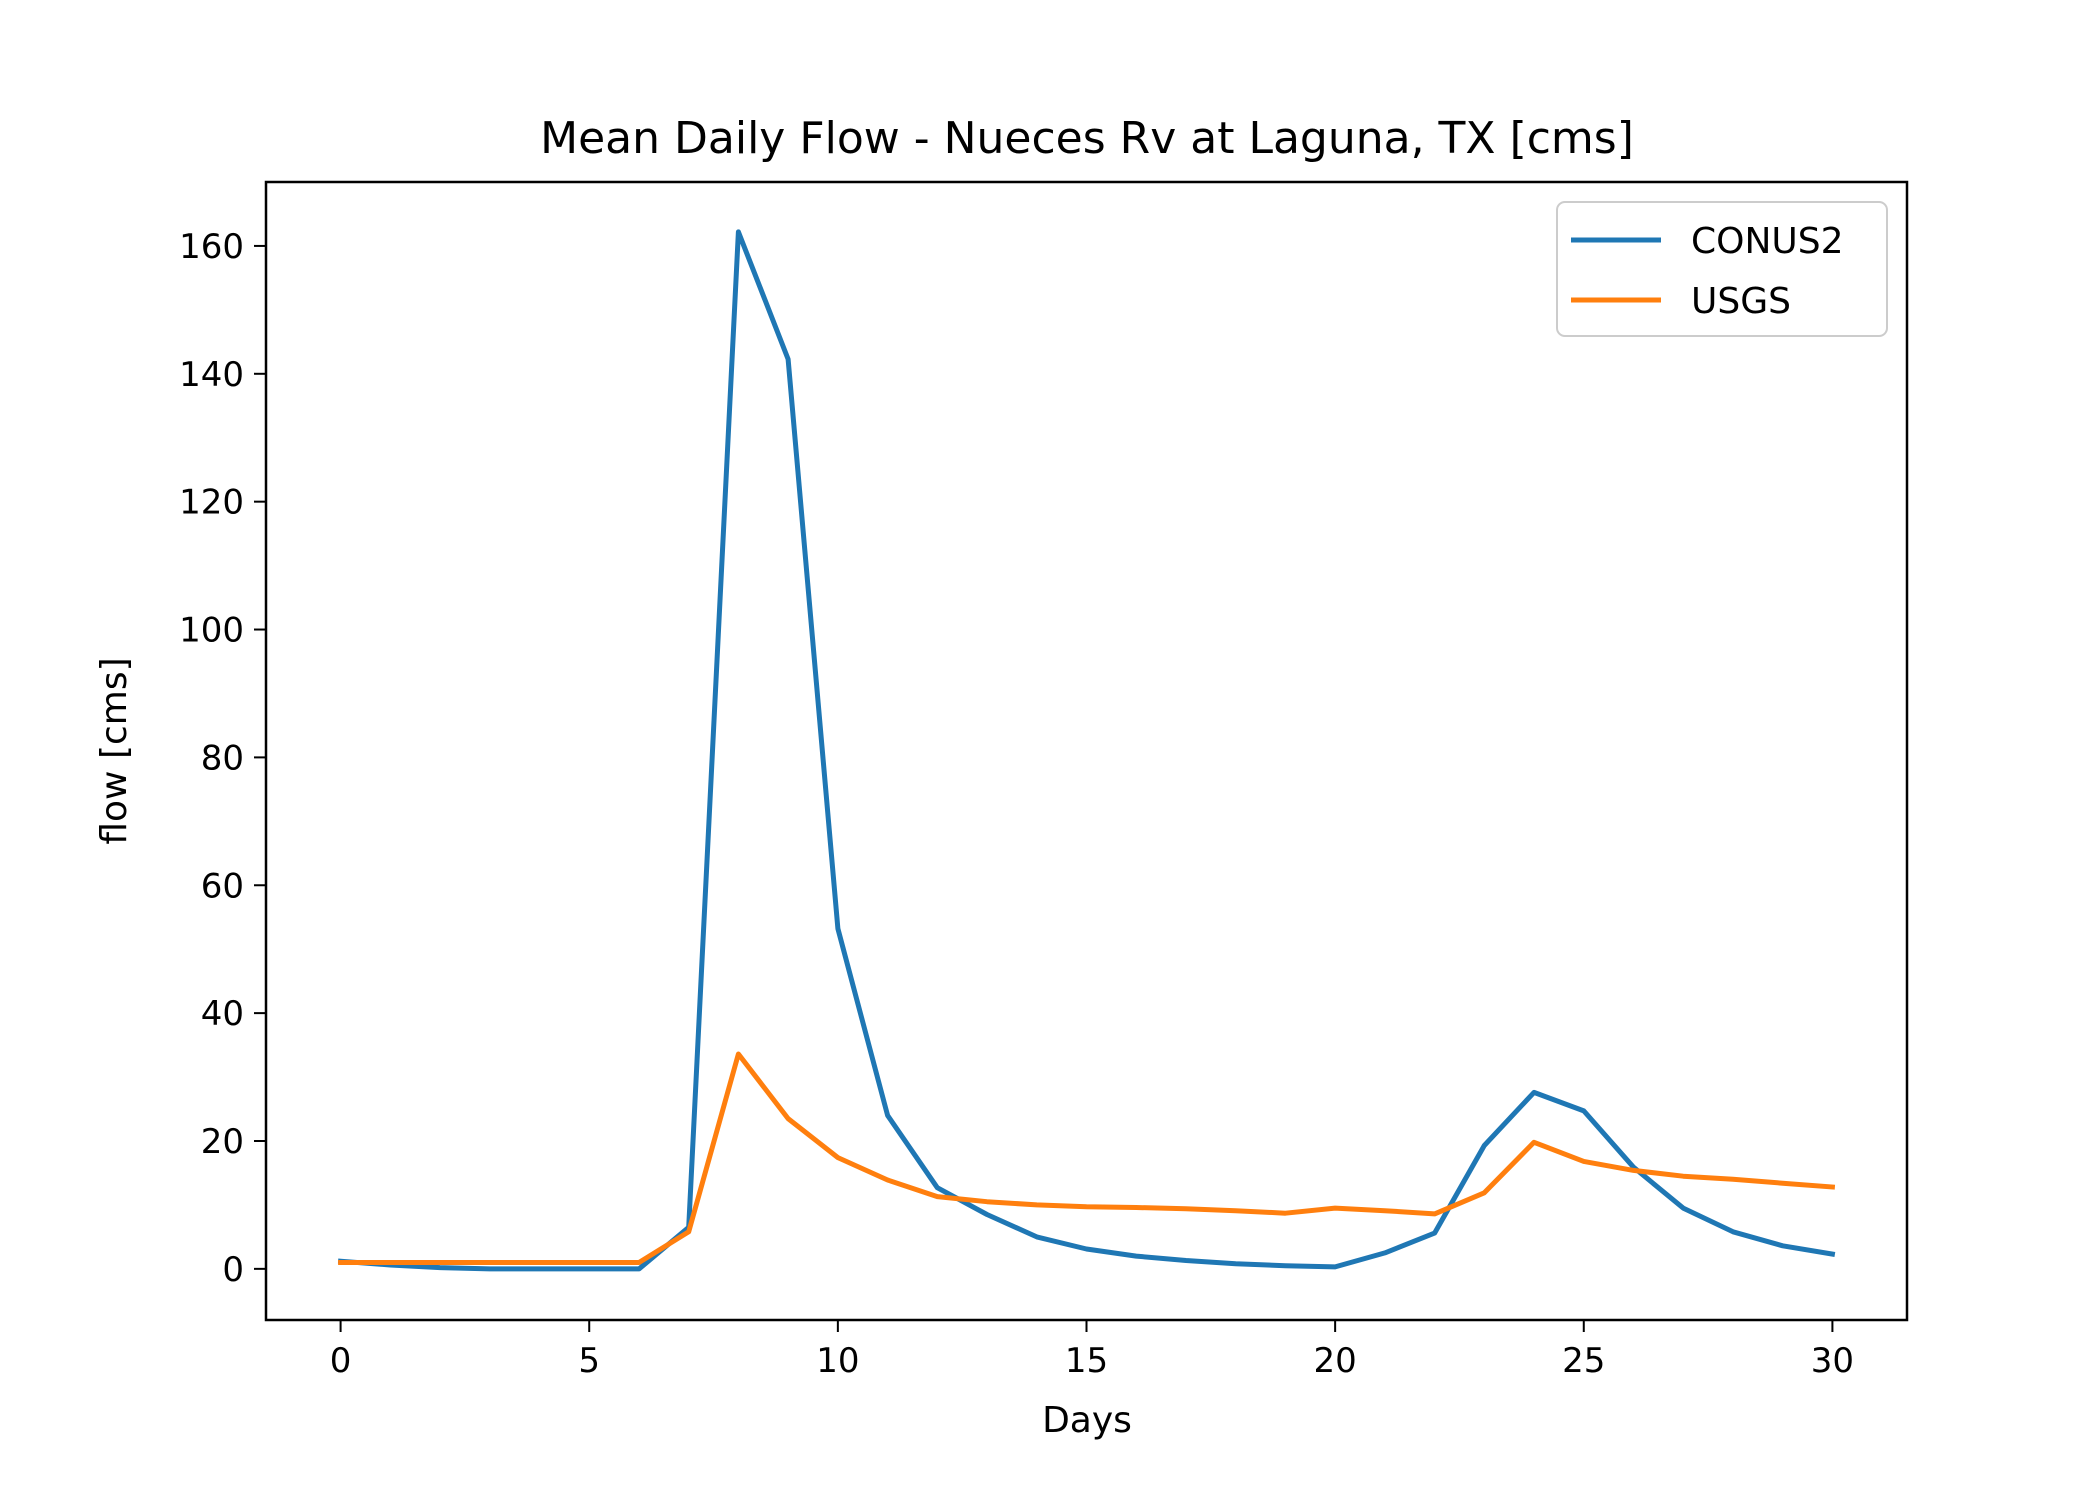 The image size is (2100, 1500). What do you see at coordinates (222, 886) in the screenshot?
I see `y-tick-label: 60` at bounding box center [222, 886].